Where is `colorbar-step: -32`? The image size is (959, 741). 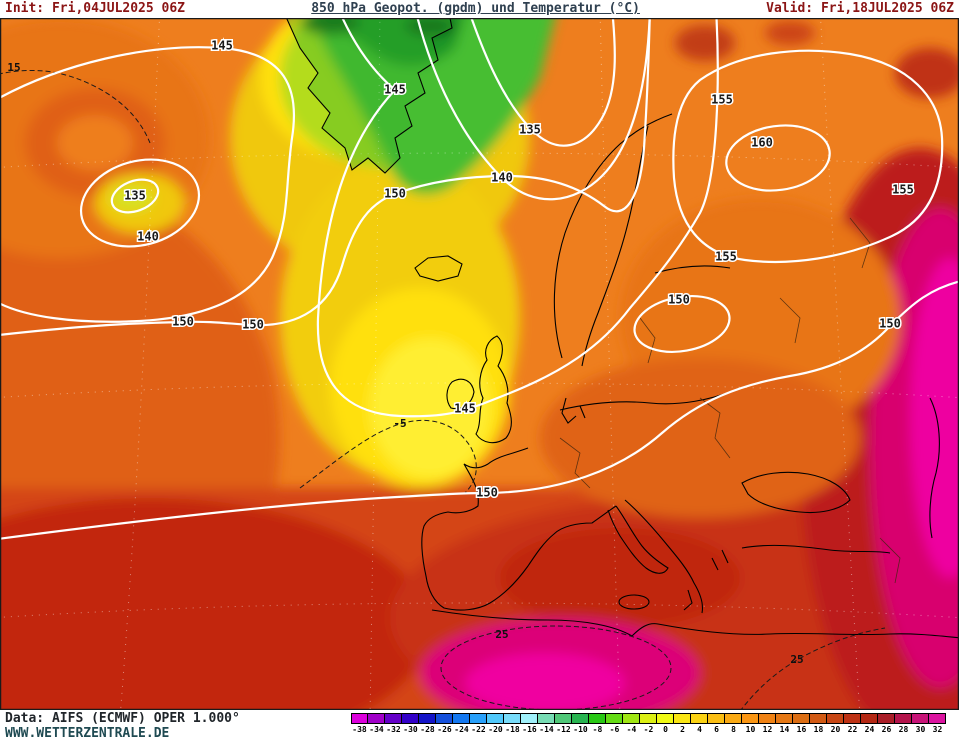
colorbar-step: -32 is located at coordinates (393, 724).